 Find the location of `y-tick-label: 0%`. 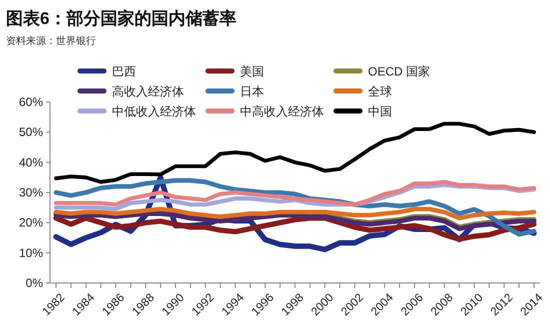

y-tick-label: 0% is located at coordinates (35, 283).